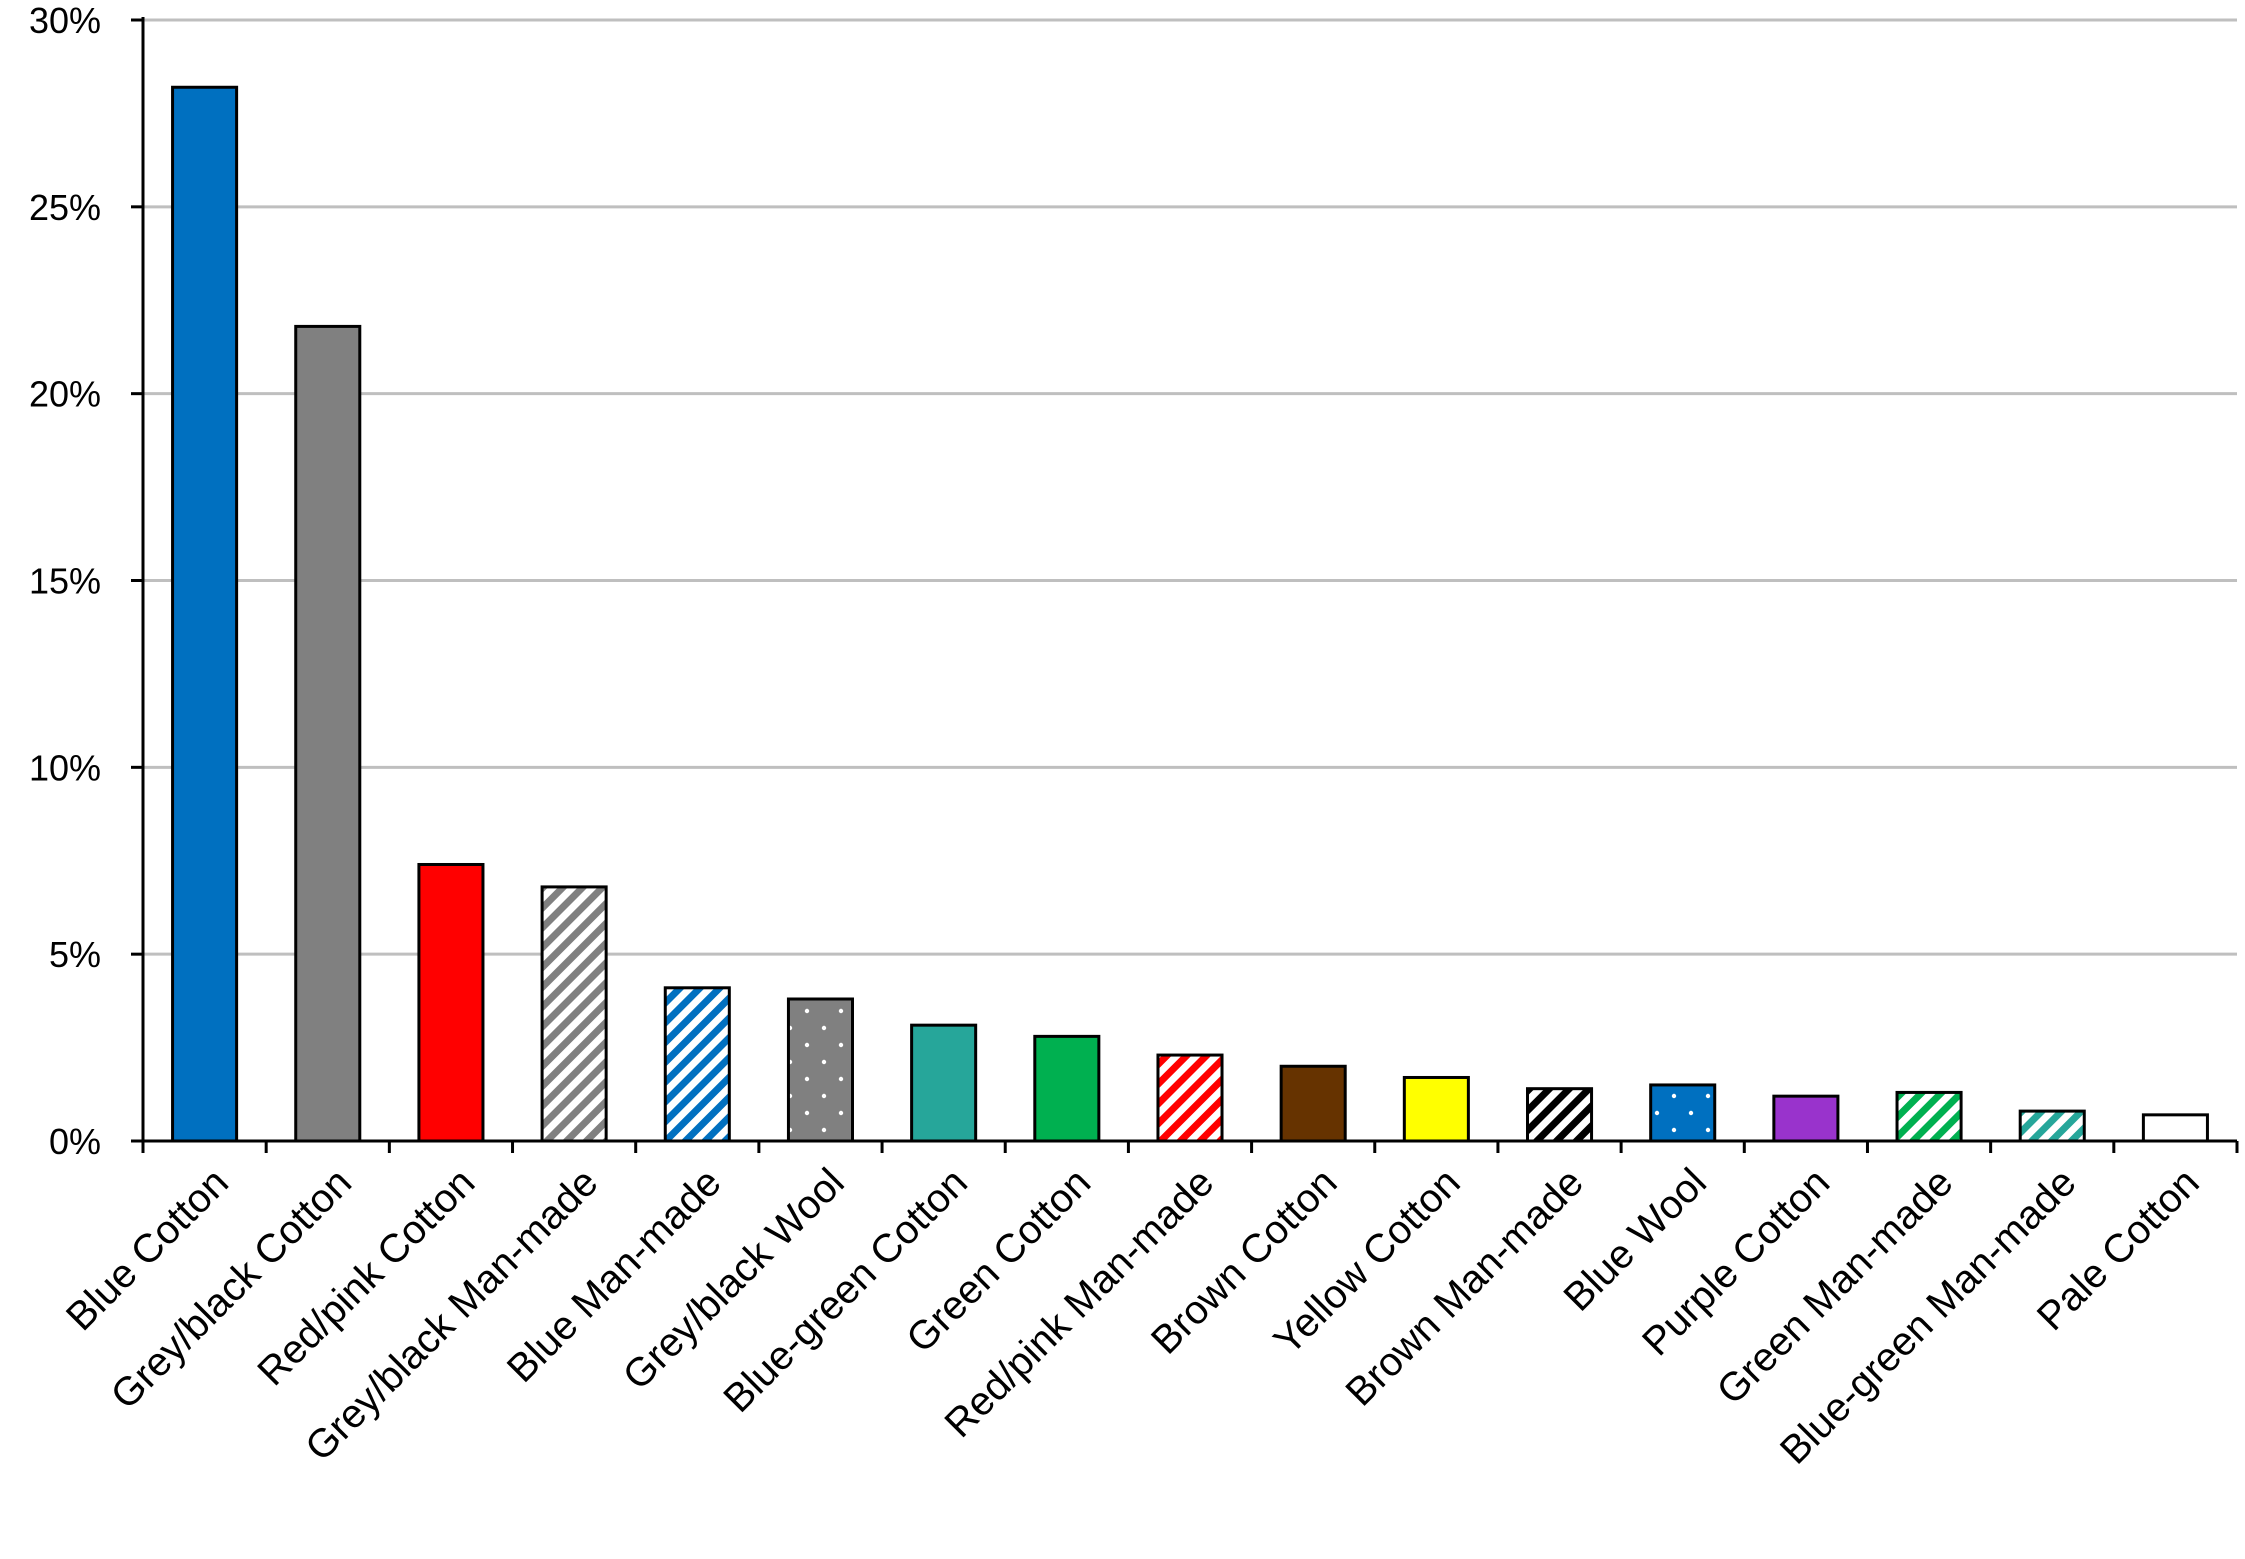 Image resolution: width=2245 pixels, height=1559 pixels. What do you see at coordinates (65, 767) in the screenshot?
I see `y-tick-label: 10%` at bounding box center [65, 767].